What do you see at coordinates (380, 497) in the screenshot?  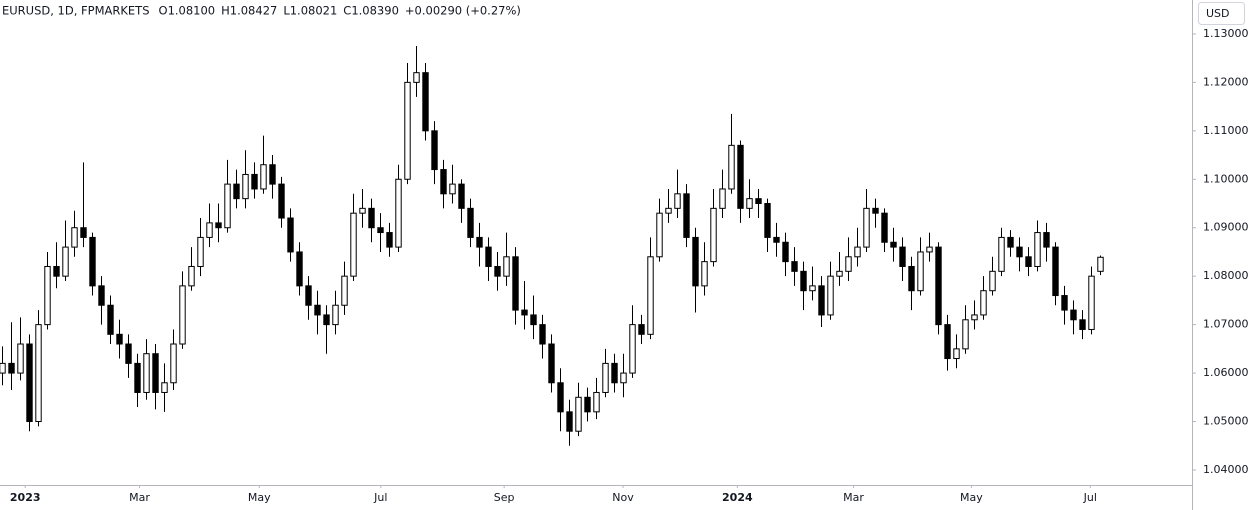 I see `x-tick-label: Jul` at bounding box center [380, 497].